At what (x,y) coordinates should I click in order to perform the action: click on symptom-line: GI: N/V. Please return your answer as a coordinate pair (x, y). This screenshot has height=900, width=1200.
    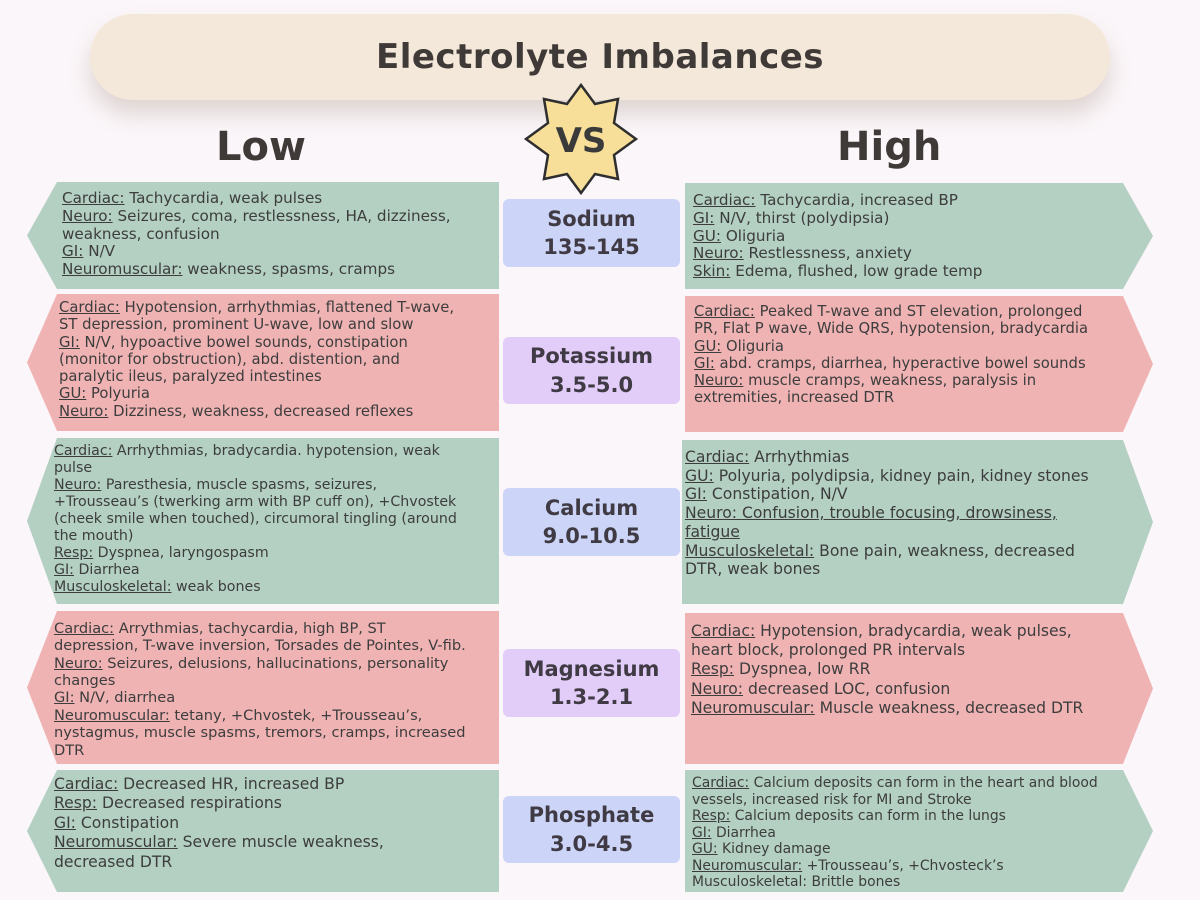
    Looking at the image, I should click on (276, 251).